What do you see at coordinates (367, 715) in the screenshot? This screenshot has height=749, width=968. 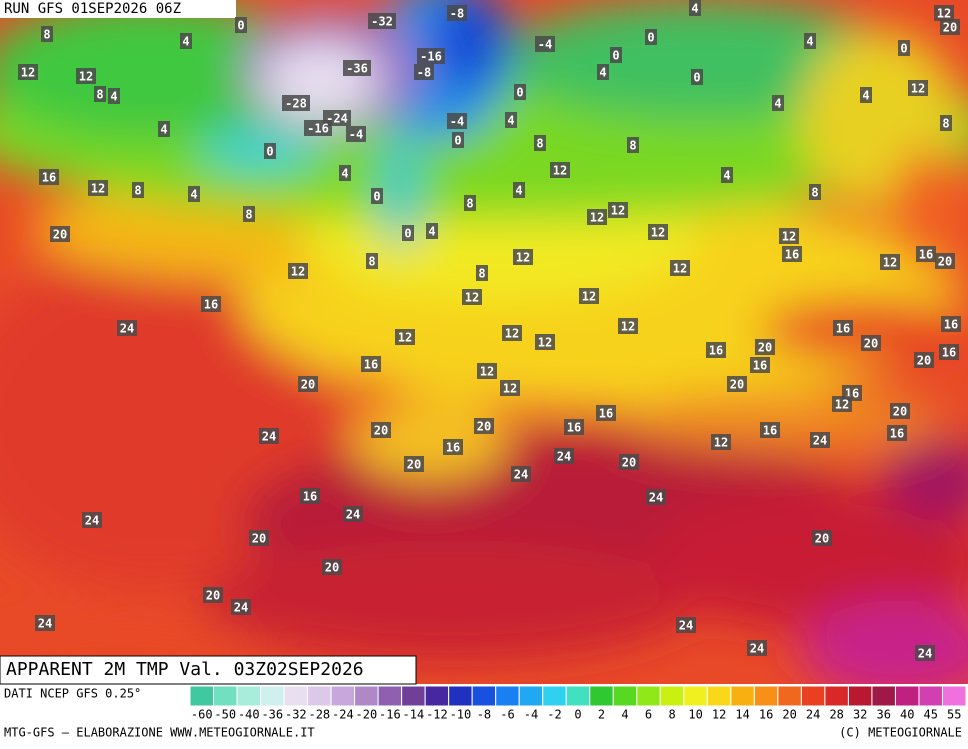 I see `legend-tick-label: -20` at bounding box center [367, 715].